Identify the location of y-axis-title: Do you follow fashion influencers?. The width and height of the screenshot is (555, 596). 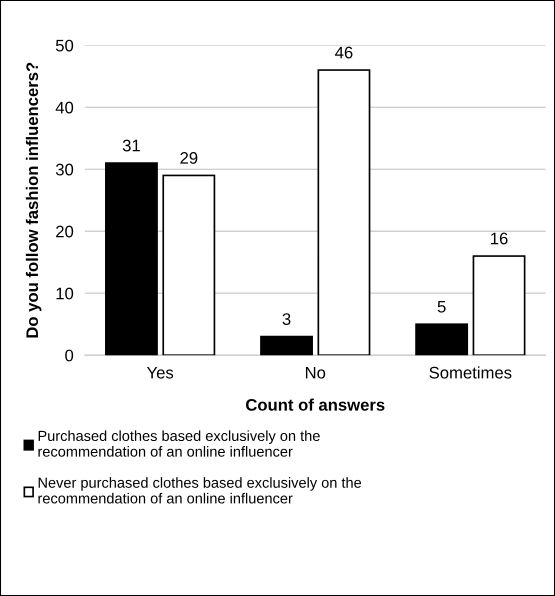
(34, 200).